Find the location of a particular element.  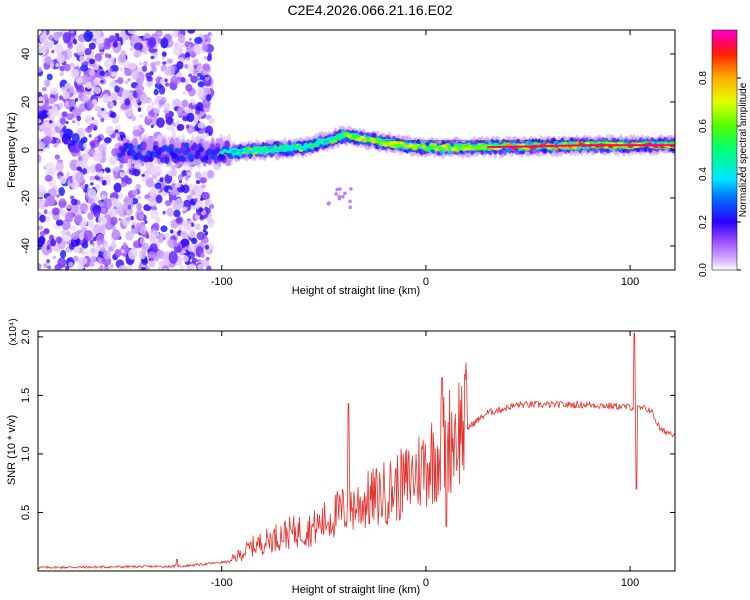

y-tick-label: 2.0 is located at coordinates (26, 336).